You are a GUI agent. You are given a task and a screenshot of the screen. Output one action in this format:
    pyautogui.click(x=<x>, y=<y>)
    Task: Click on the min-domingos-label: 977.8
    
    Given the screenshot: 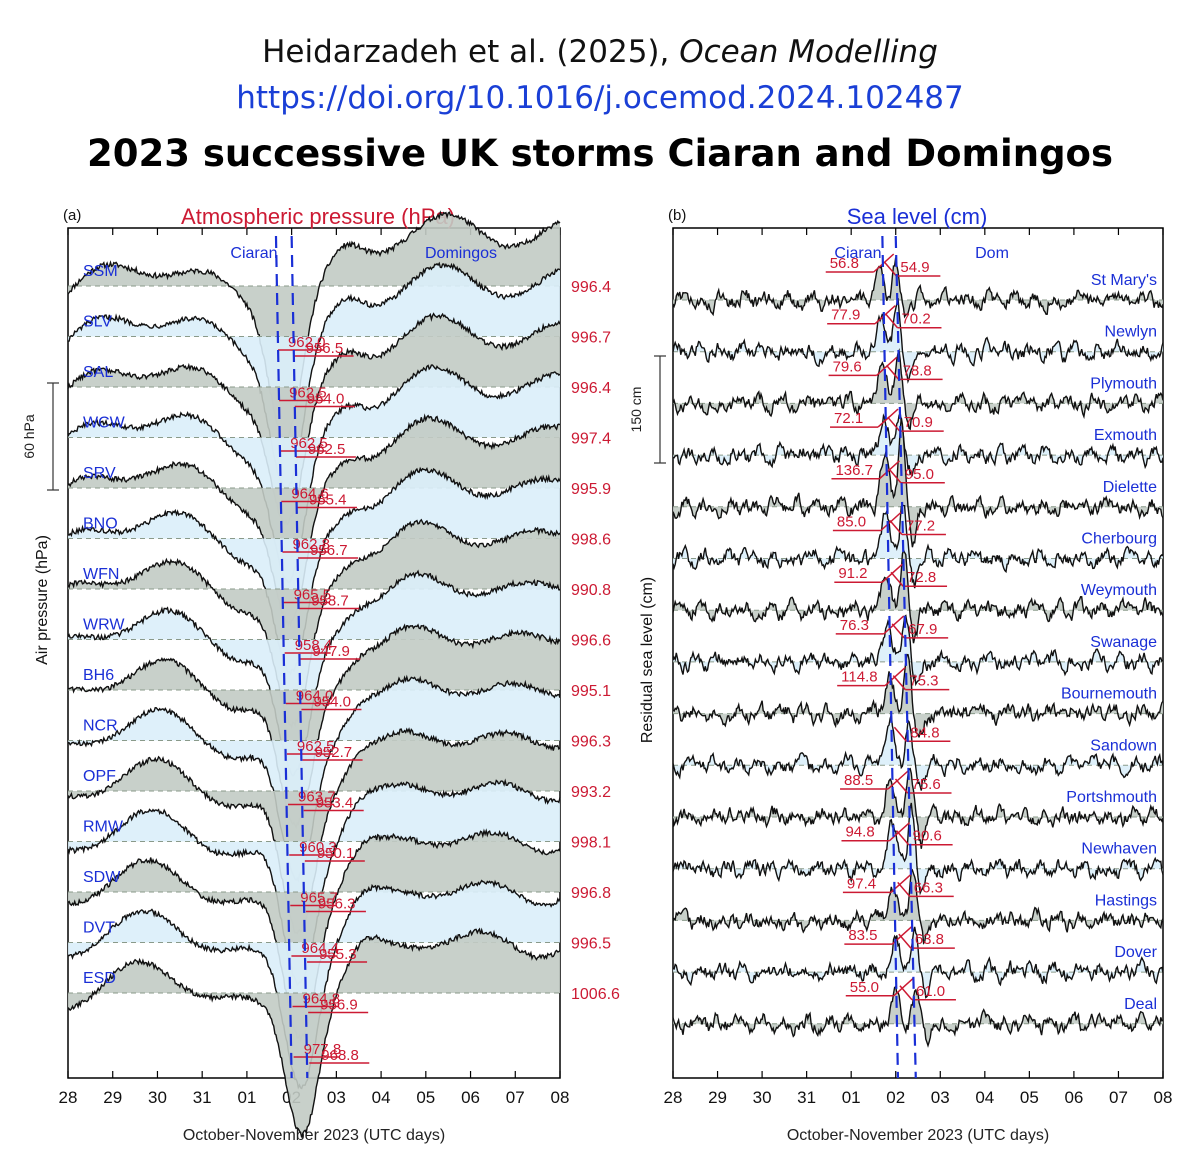 What is the action you would take?
    pyautogui.click(x=323, y=1049)
    